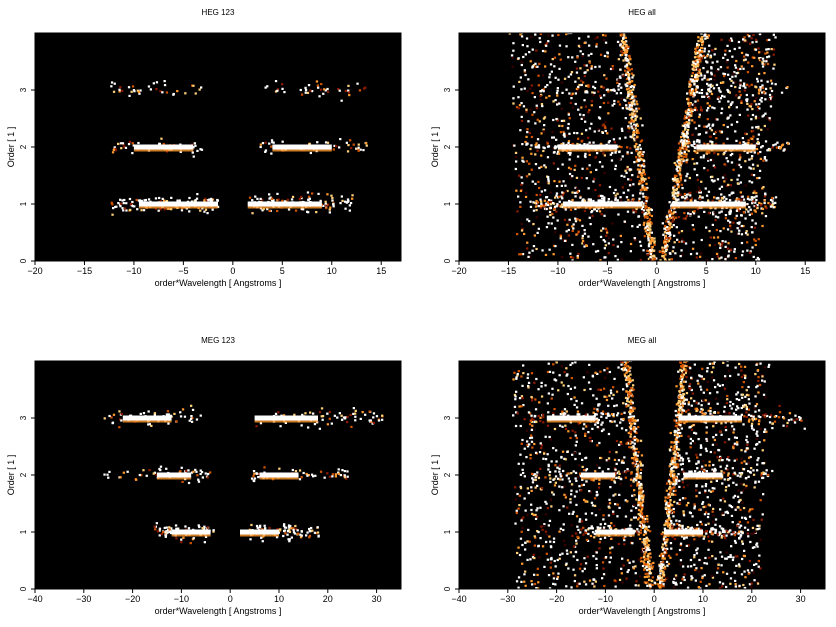 This screenshot has height=627, width=836. I want to click on chart-1-count-cell-1977, so click(673, 219).